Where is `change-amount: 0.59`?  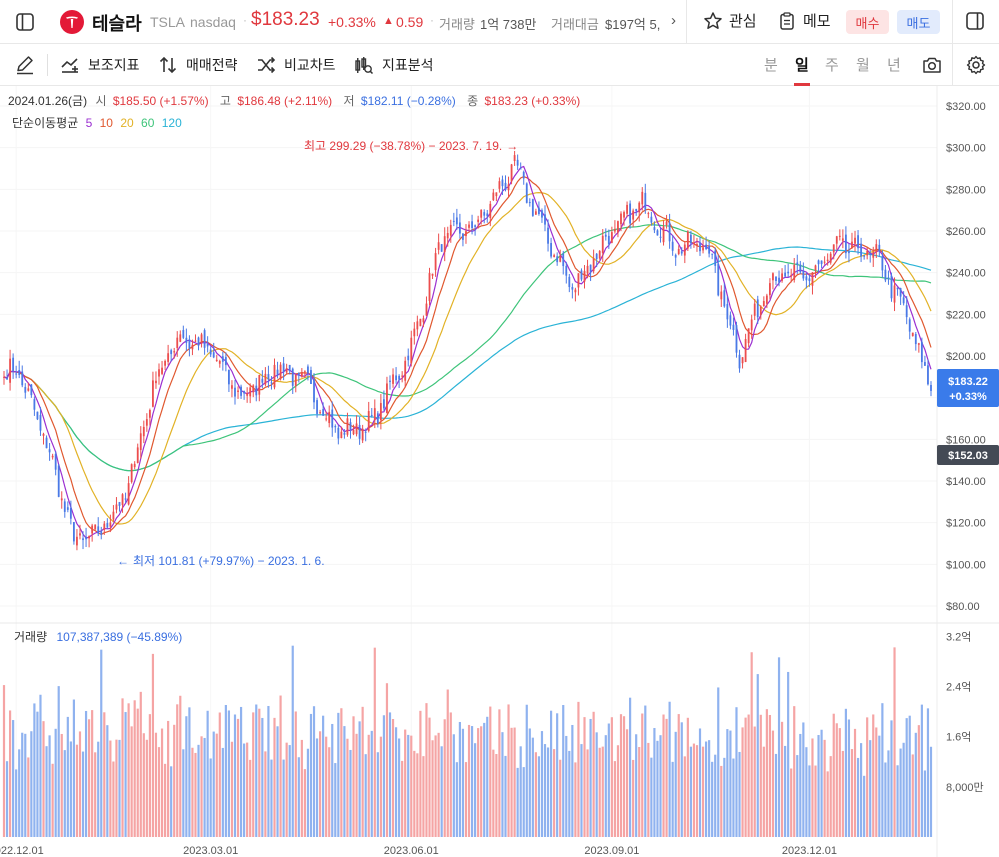 change-amount: 0.59 is located at coordinates (410, 22).